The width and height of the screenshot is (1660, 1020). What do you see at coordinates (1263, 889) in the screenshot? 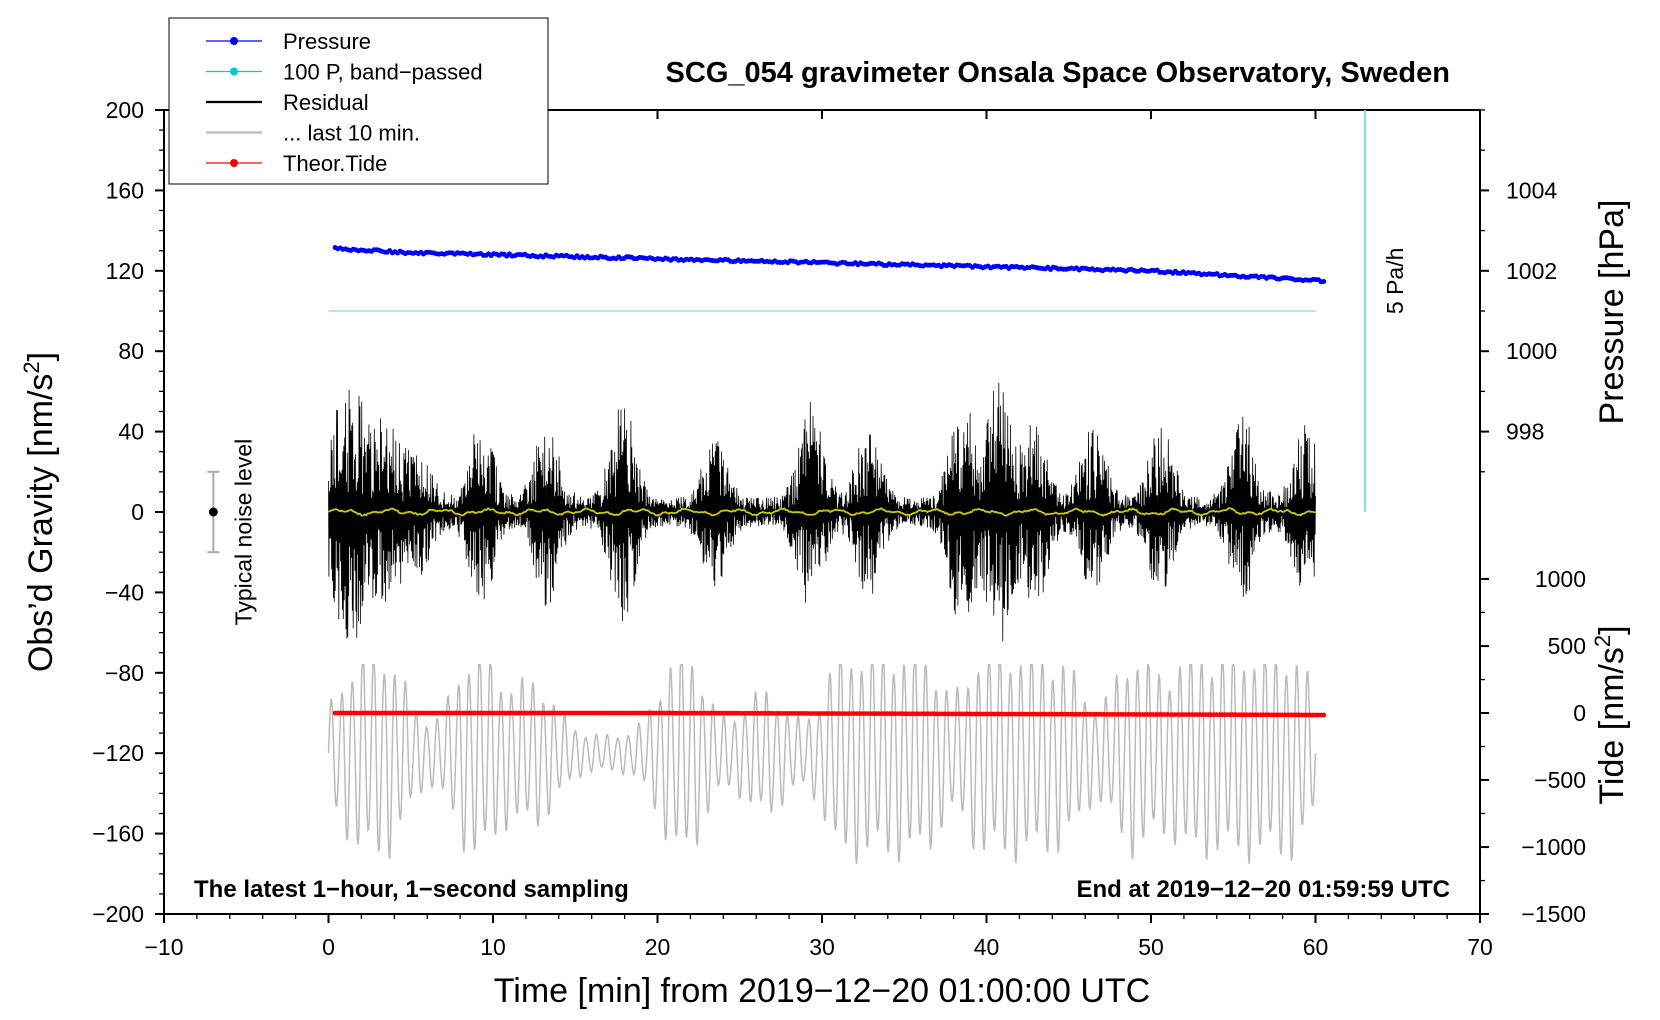
I see `footer-right-note: End at 2019−12−20 01:59:59 UTC` at bounding box center [1263, 889].